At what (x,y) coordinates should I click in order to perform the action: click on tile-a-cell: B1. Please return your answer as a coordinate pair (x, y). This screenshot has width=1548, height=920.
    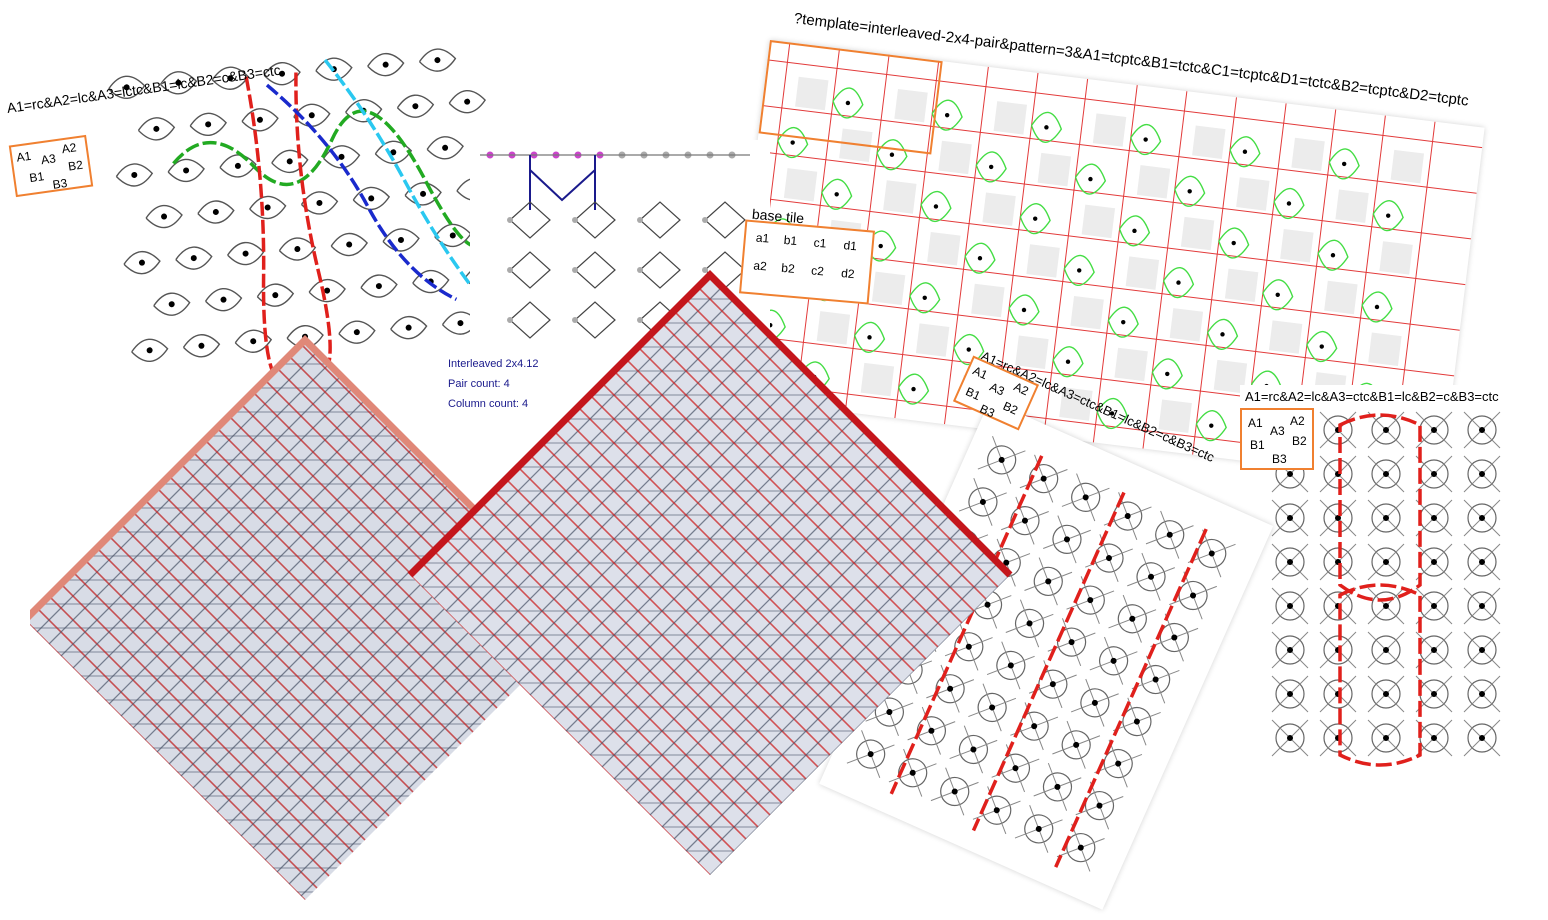
    Looking at the image, I should click on (36, 177).